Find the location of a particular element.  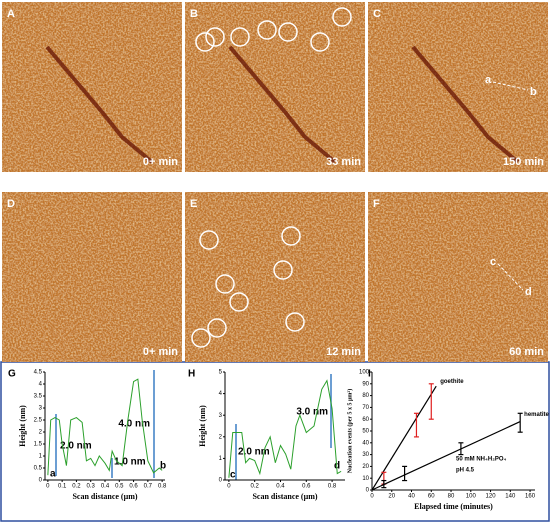

x-tick-label: 0.3 is located at coordinates (91, 487).